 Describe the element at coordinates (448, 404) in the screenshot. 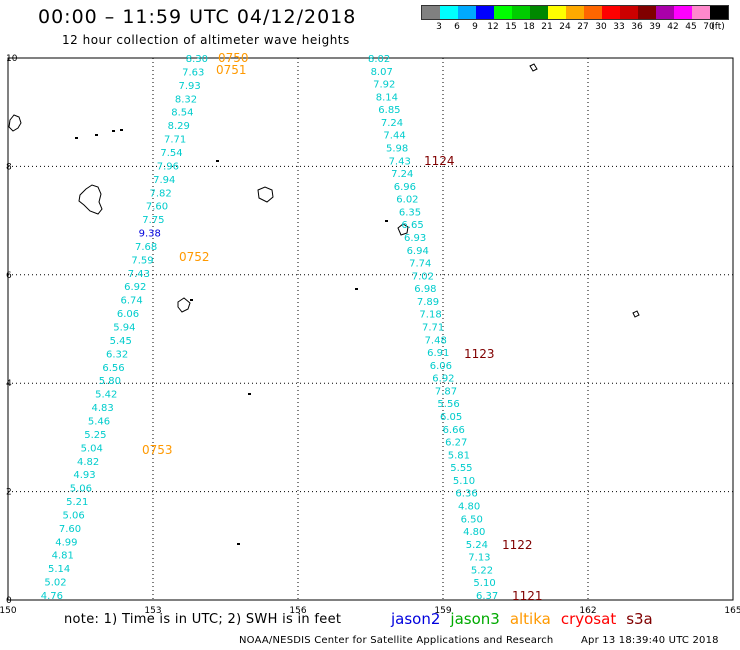

I see `wave-height-label: 5.56` at that location.